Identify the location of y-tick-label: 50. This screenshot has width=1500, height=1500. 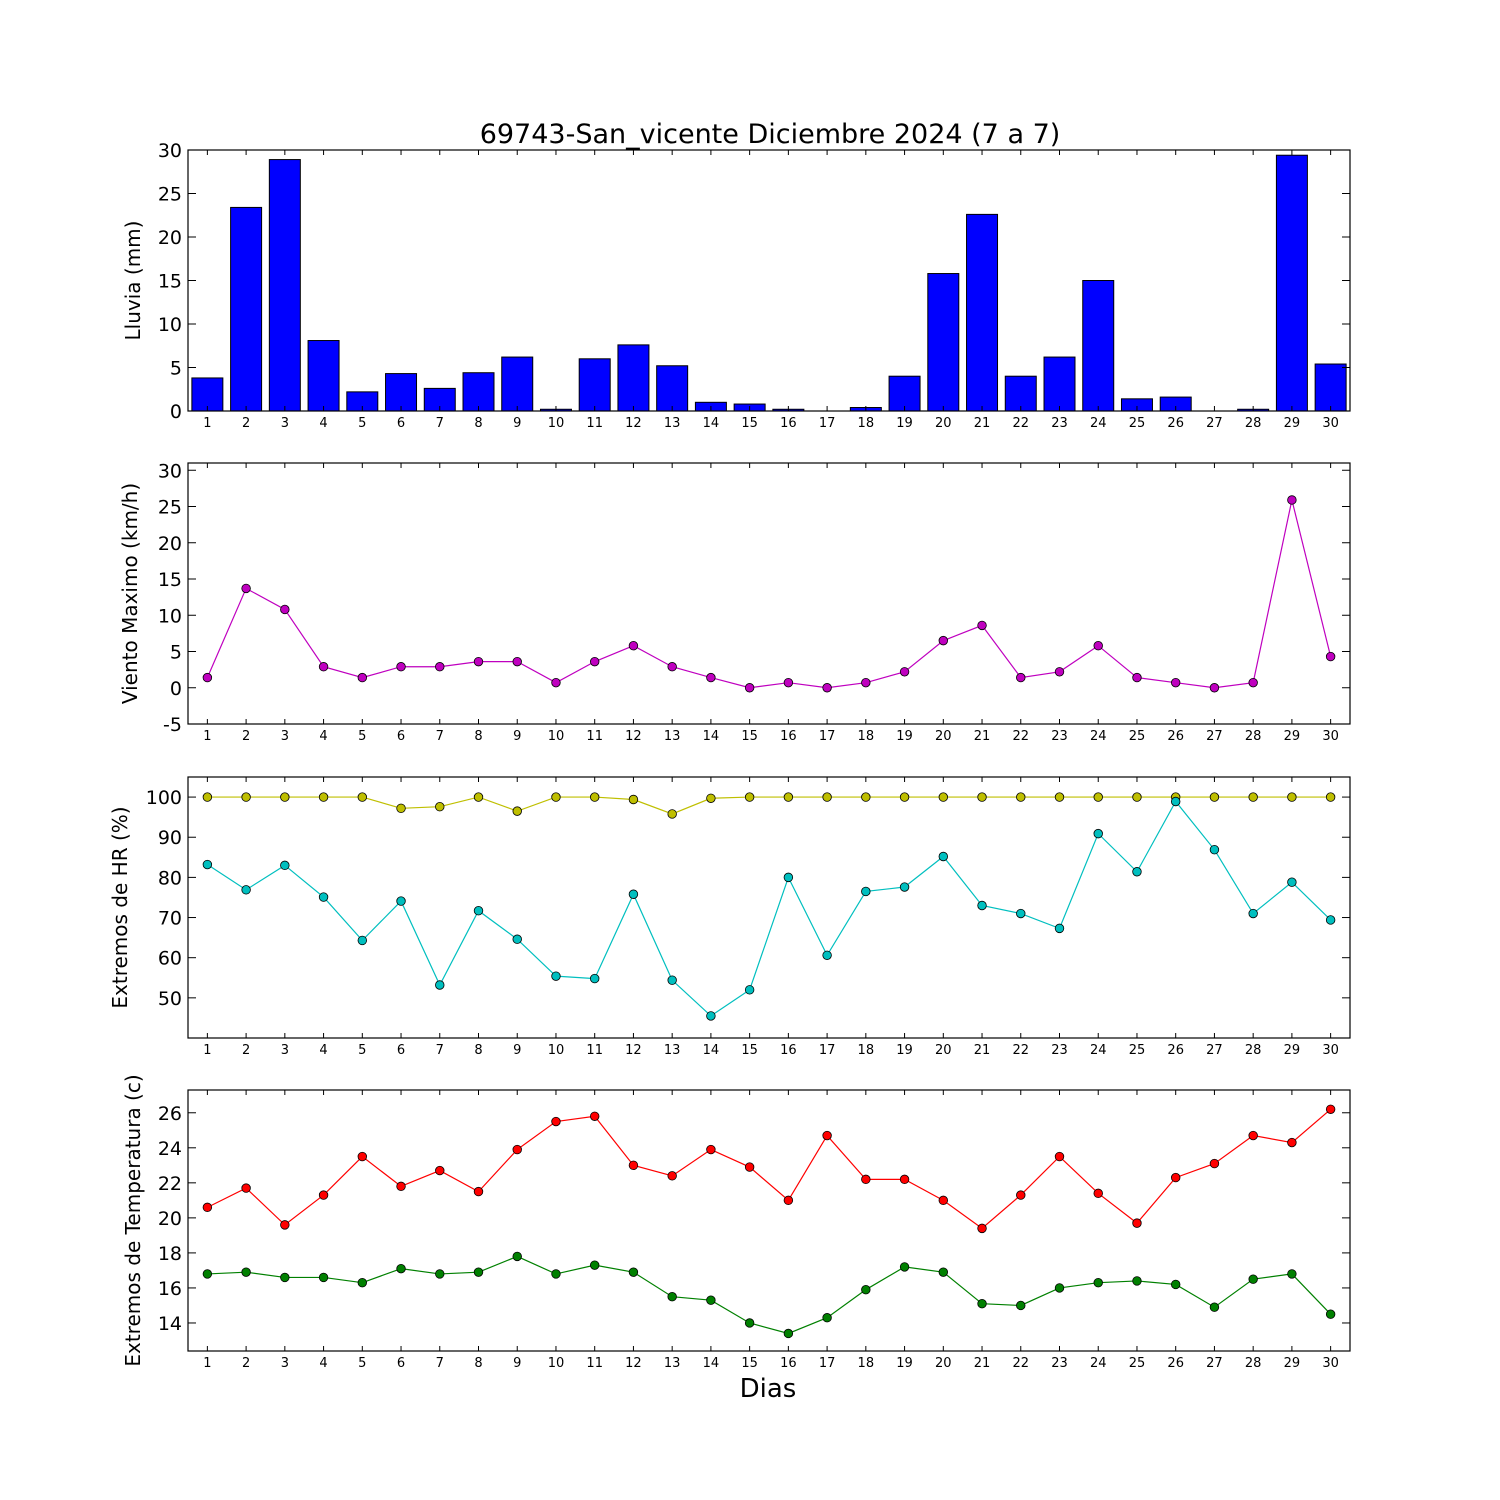
(170, 999).